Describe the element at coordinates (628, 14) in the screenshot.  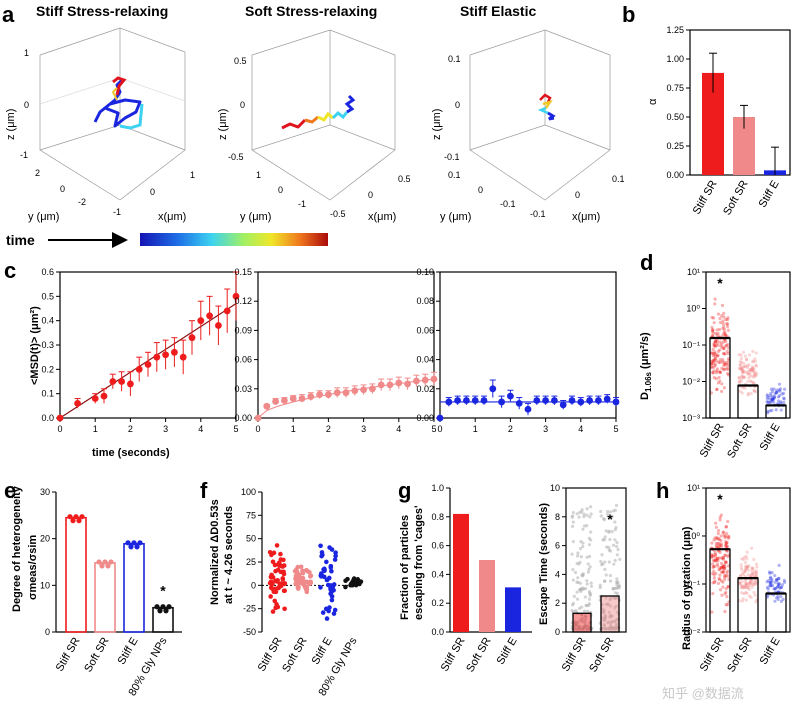
I see `panel-label-b: b` at that location.